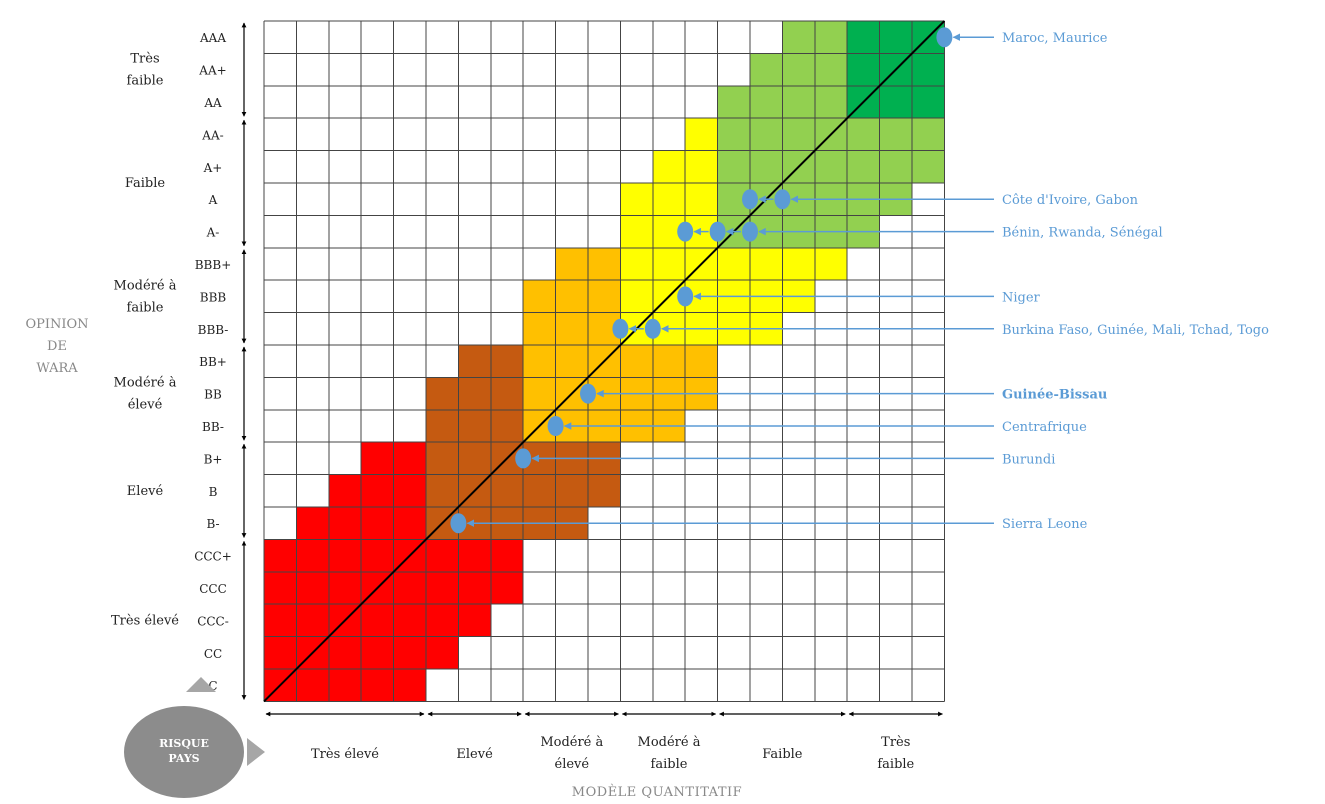 The width and height of the screenshot is (1325, 804). Describe the element at coordinates (212, 135) in the screenshot. I see `y-tick-label: AA-` at that location.